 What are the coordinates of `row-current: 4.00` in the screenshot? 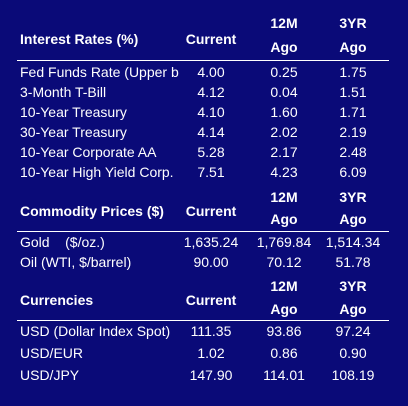 It's located at (211, 72).